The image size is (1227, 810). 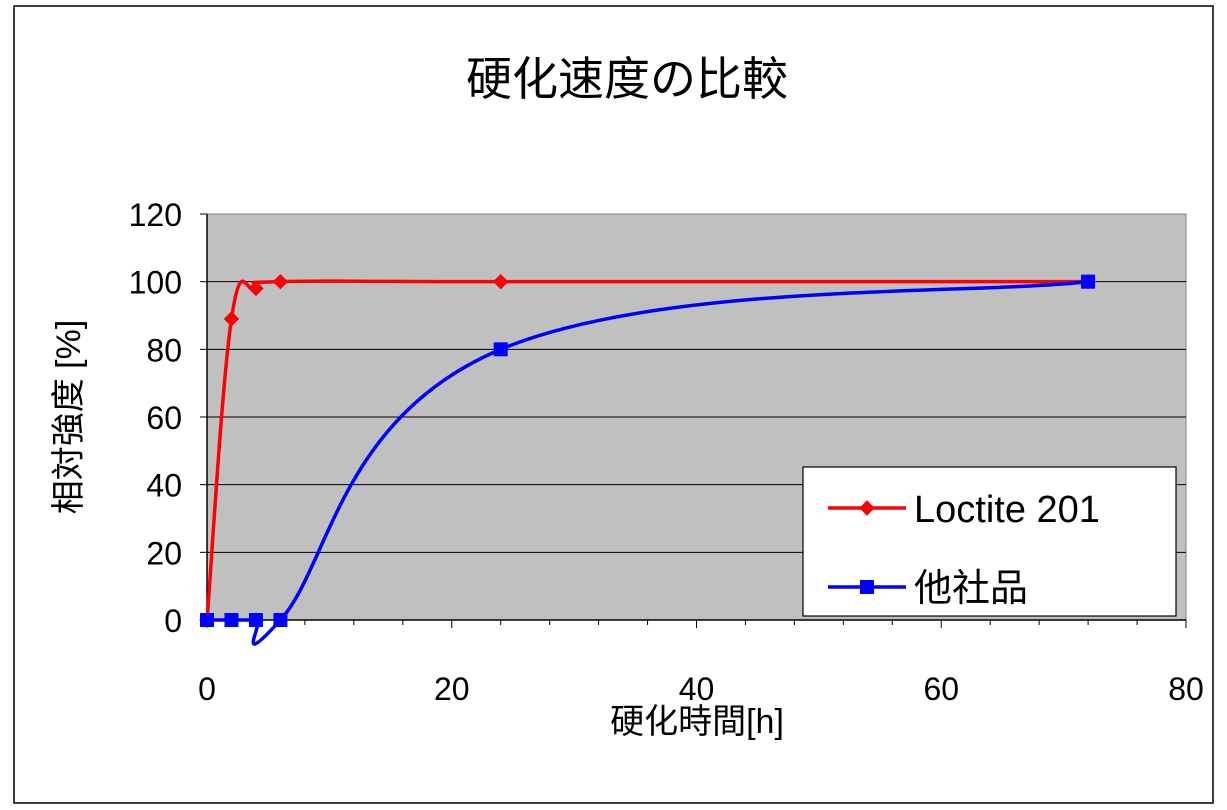 I want to click on x-tick-label: 80, so click(x=1186, y=689).